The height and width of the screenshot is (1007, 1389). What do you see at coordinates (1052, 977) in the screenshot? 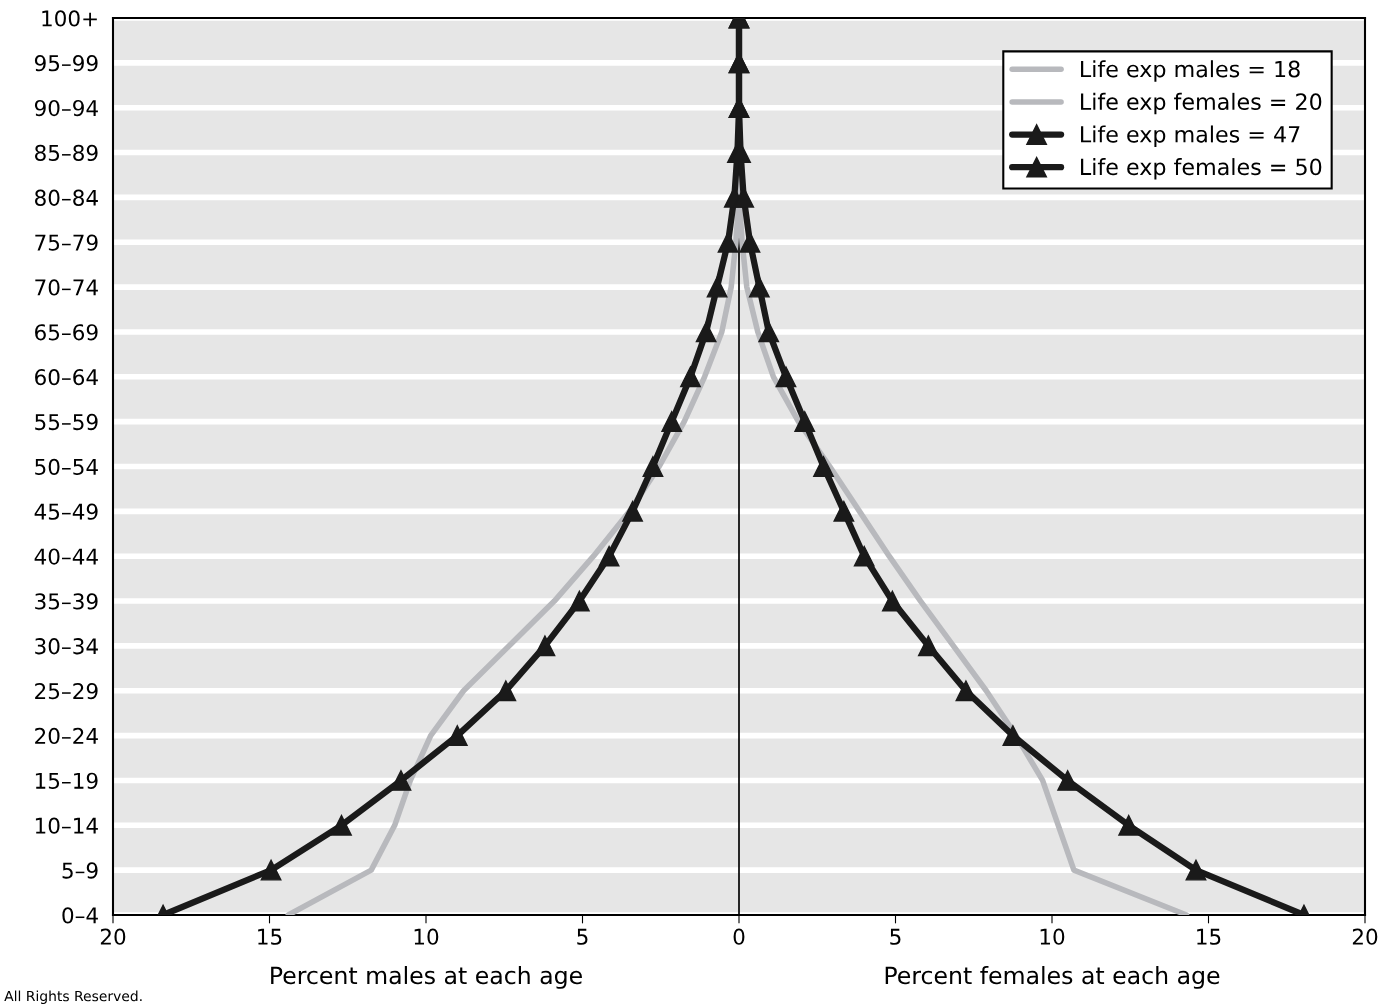
I see `text: Percent females at each age` at bounding box center [1052, 977].